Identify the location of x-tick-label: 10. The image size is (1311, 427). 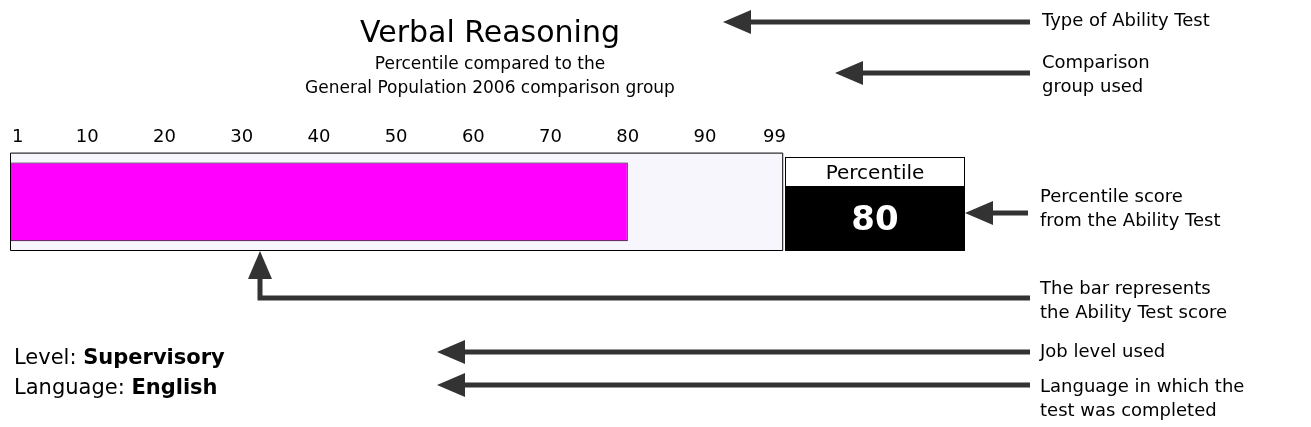
(87, 136).